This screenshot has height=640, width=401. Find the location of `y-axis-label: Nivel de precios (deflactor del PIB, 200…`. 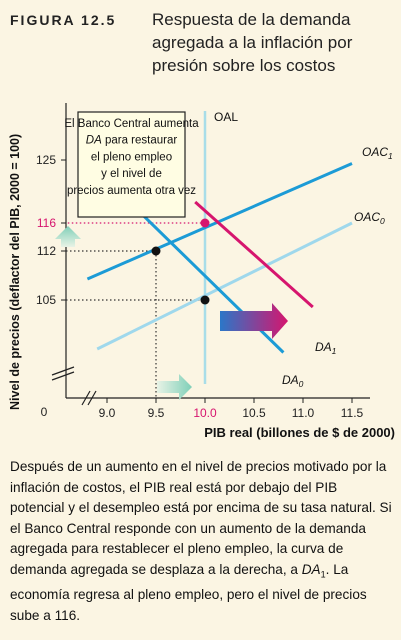

y-axis-label: Nivel de precios (deflactor del PIB, 200… is located at coordinates (15, 272).